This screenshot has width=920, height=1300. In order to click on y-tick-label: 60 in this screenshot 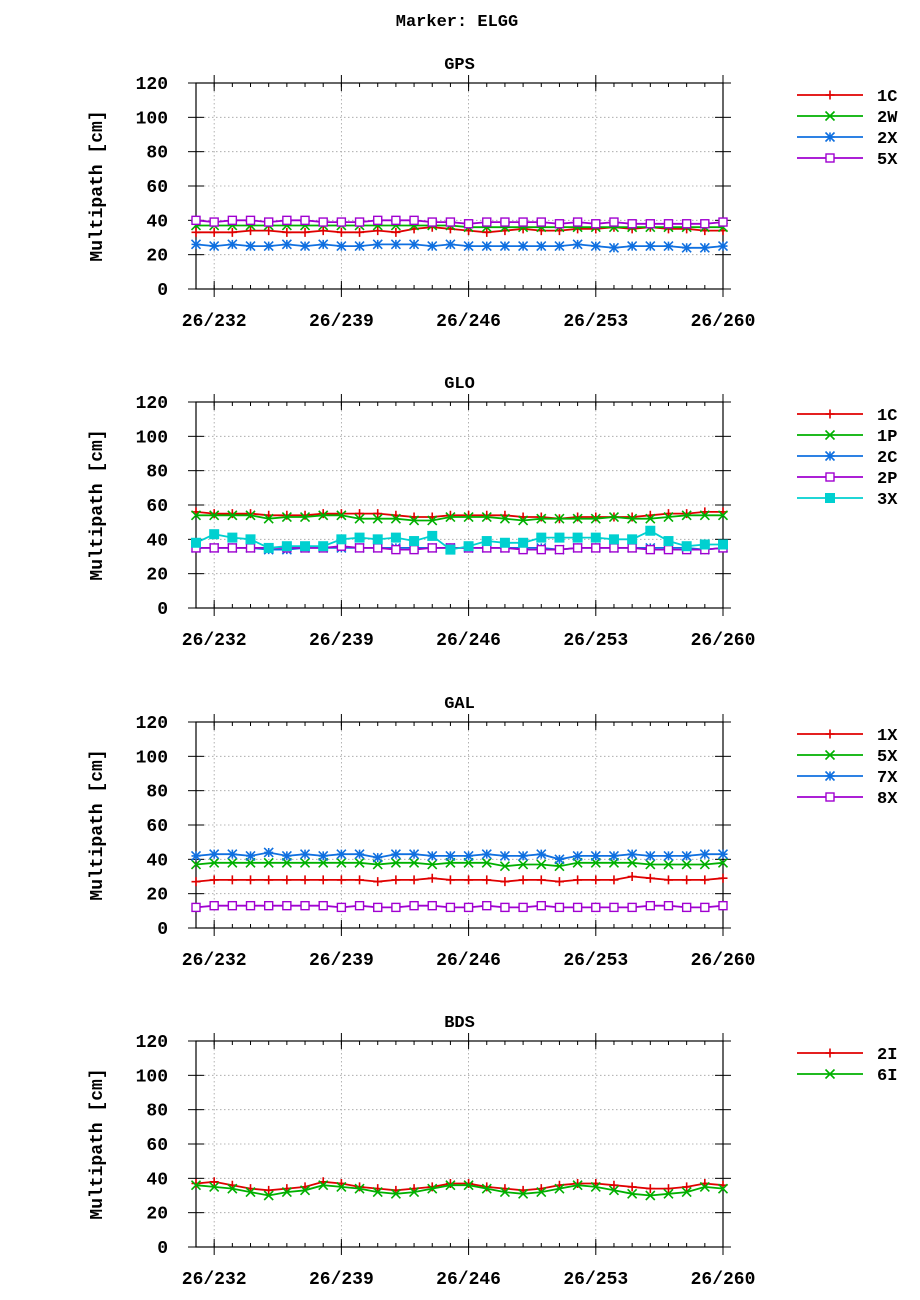, I will do `click(157, 1146)`.